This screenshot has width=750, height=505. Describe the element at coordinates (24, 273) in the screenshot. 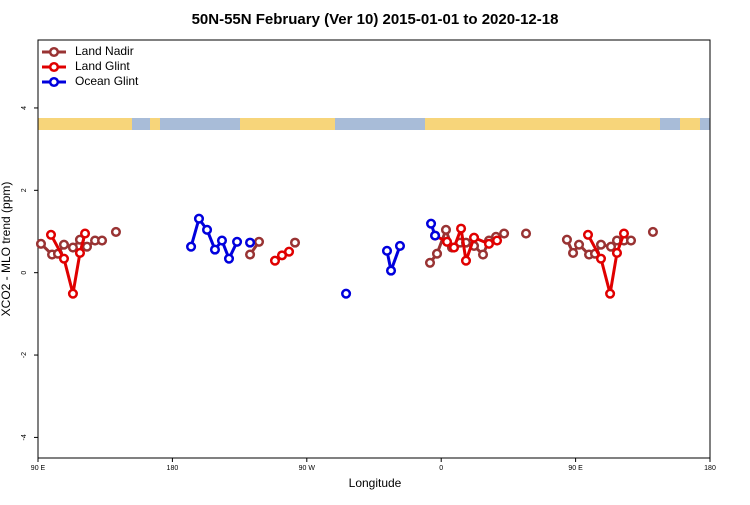

I see `y-tick-label: 0` at that location.